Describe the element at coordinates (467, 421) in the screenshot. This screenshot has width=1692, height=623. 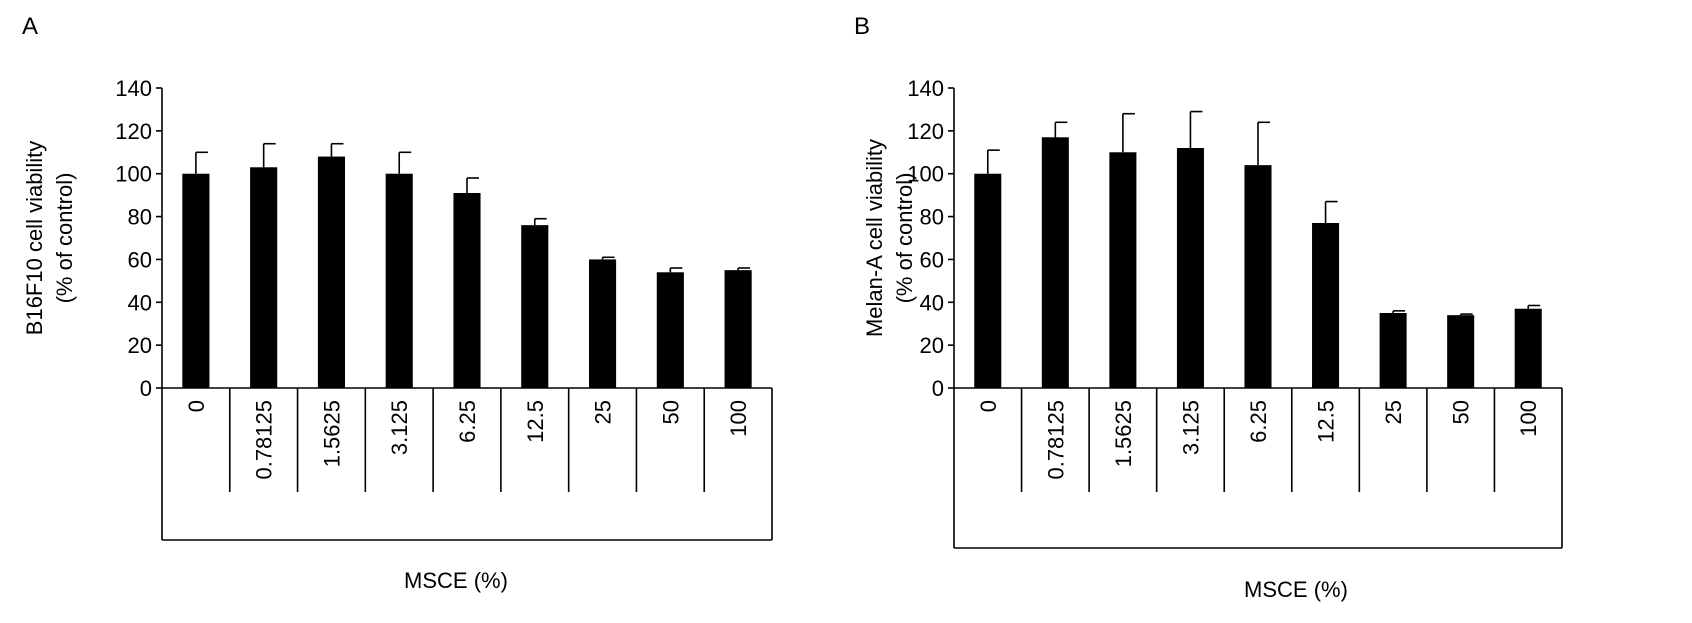
I see `panel-a-x-tick-label: 6.25` at that location.